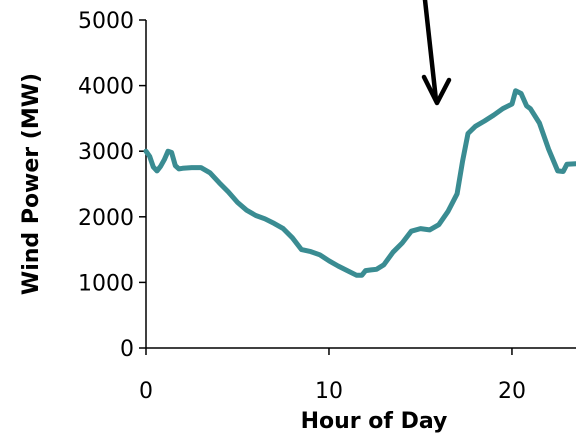 The image size is (576, 434). Describe the element at coordinates (512, 391) in the screenshot. I see `x-tick-label: 20` at that location.